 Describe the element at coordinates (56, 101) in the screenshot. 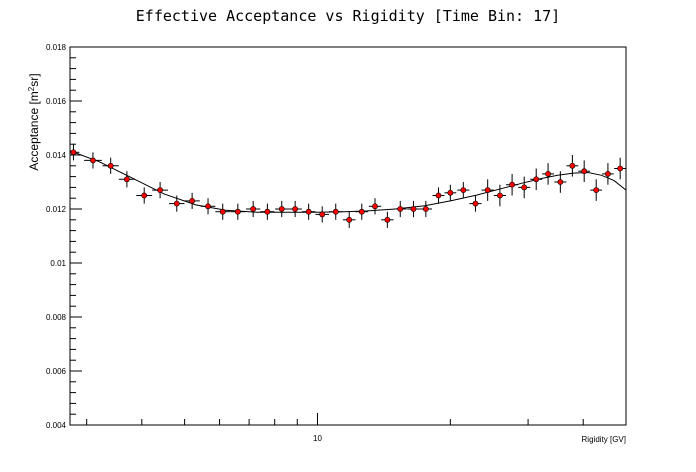

I see `y-tick-label: 0.016` at that location.